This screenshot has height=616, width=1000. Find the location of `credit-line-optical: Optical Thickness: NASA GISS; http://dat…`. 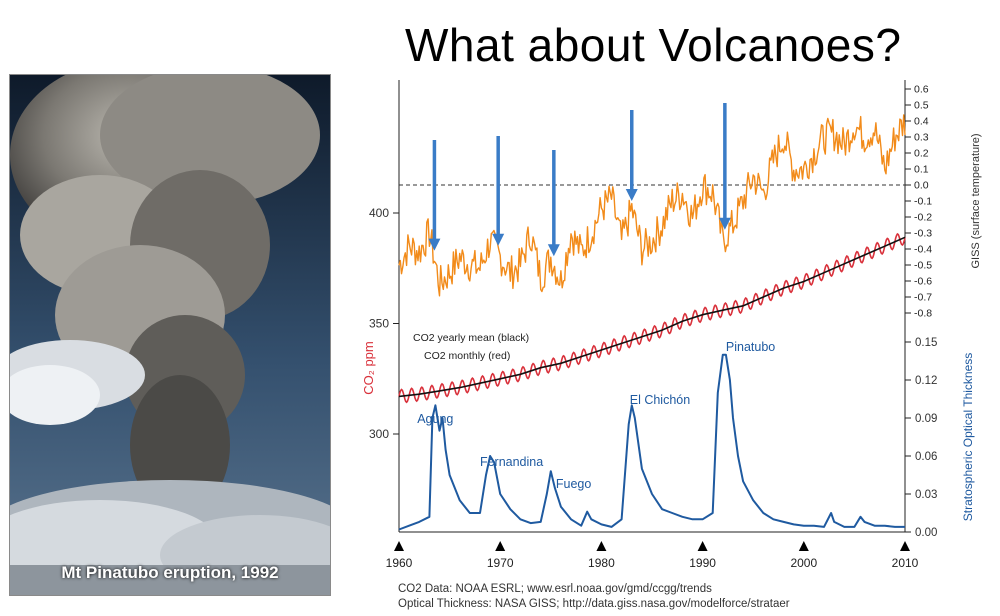

credit-line-optical: Optical Thickness: NASA GISS; http://dat… is located at coordinates (594, 604).